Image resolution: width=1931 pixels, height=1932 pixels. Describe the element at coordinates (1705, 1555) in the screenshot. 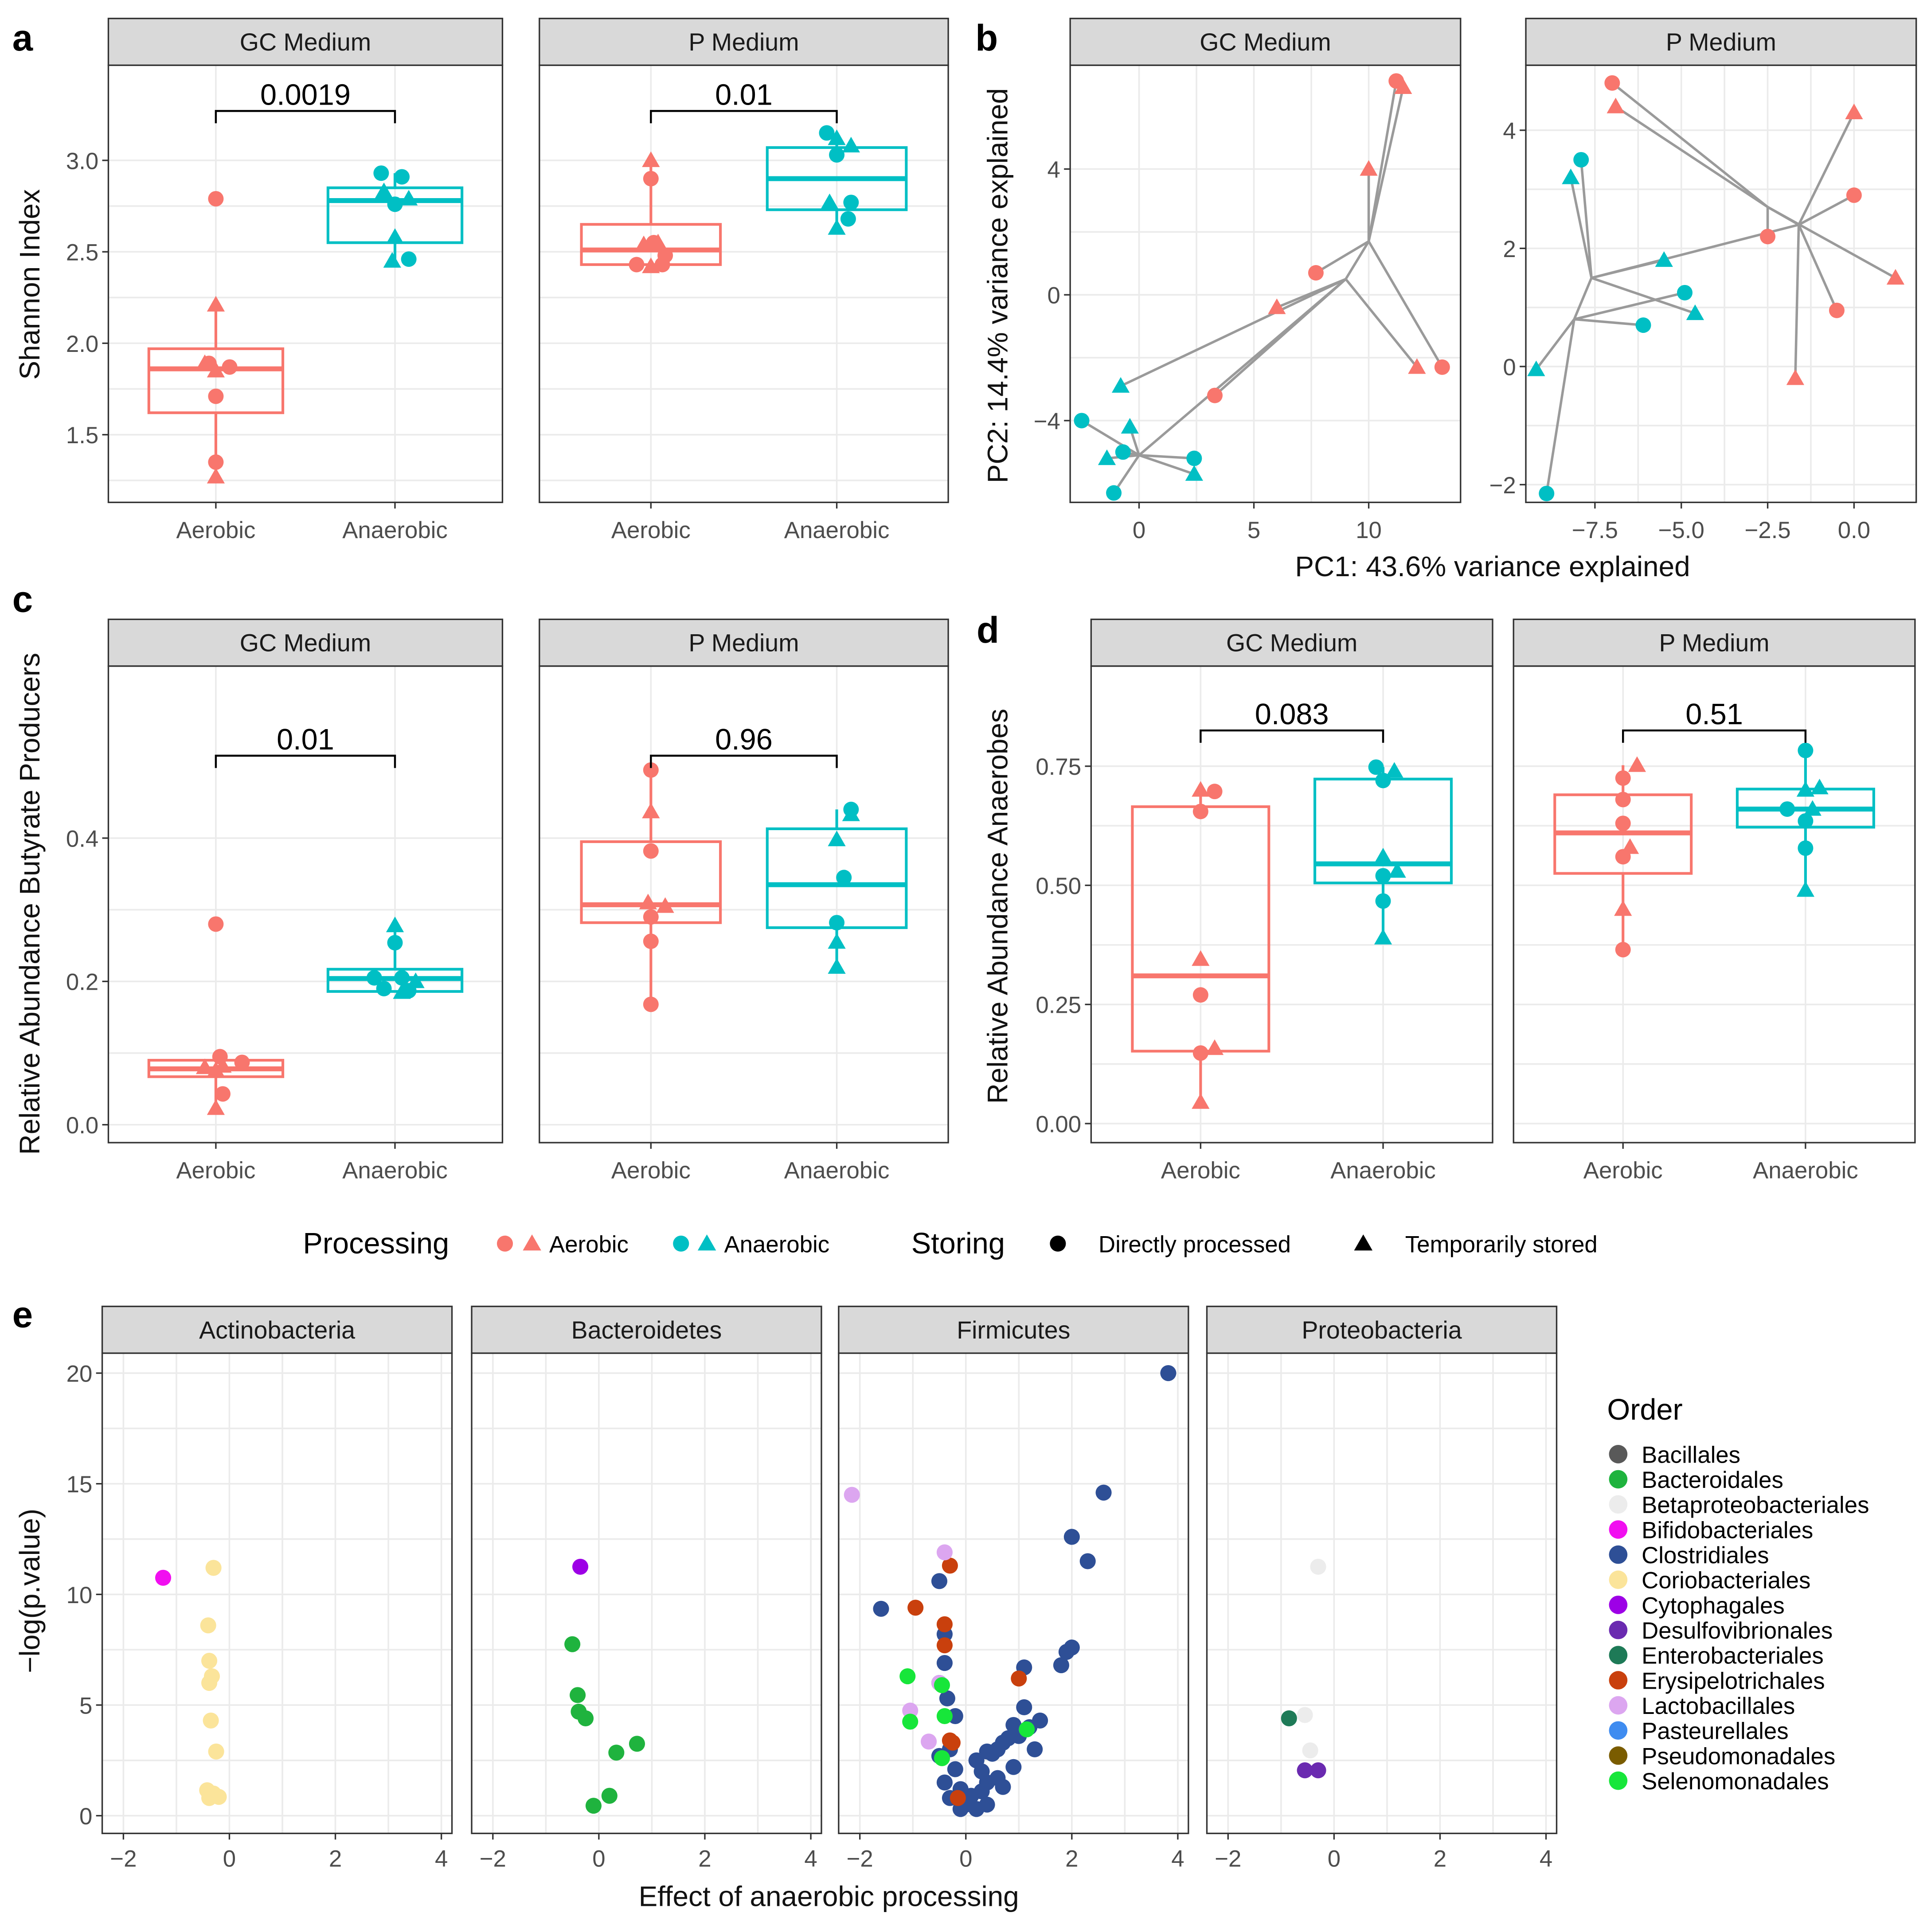

I see `order-legend-label-4: Clostridiales` at that location.